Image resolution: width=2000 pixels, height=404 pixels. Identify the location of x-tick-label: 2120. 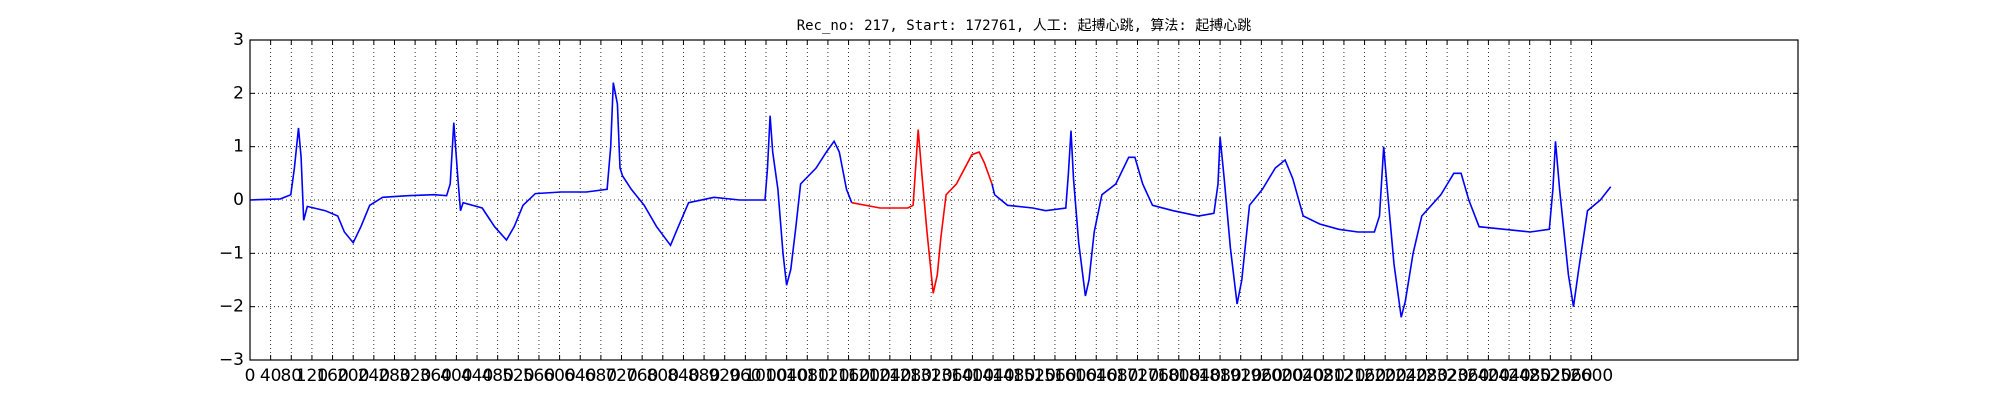
(1343, 376).